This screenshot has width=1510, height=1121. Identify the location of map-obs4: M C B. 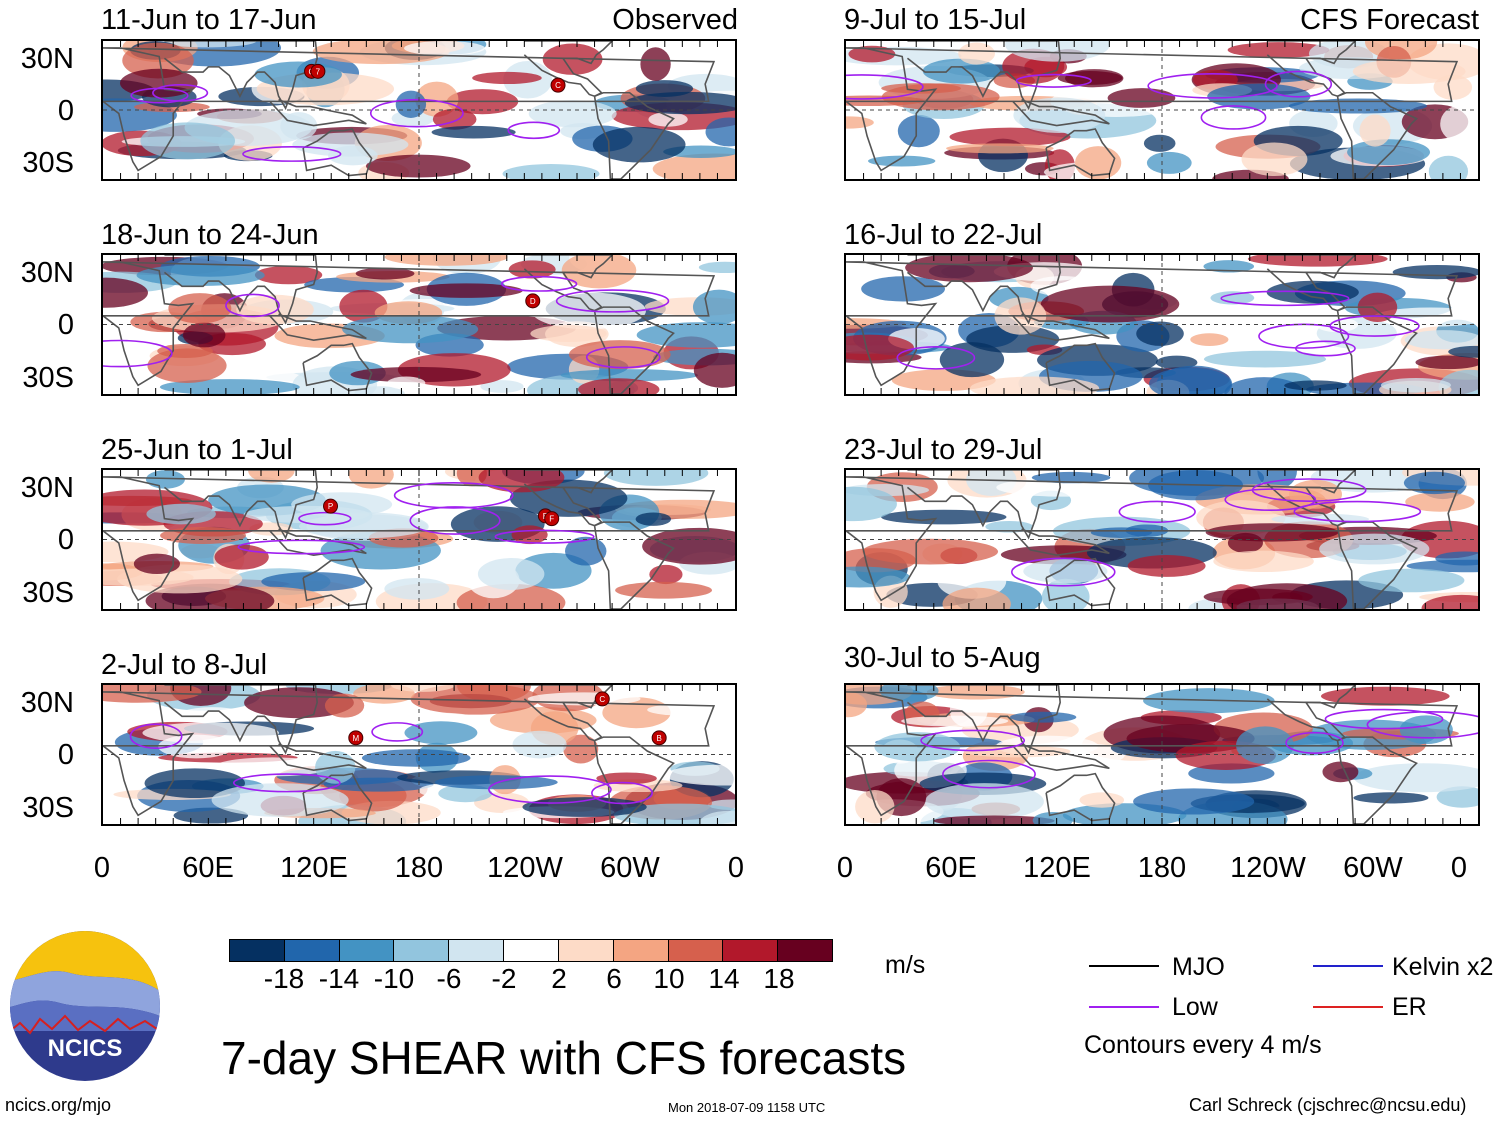
(419, 754).